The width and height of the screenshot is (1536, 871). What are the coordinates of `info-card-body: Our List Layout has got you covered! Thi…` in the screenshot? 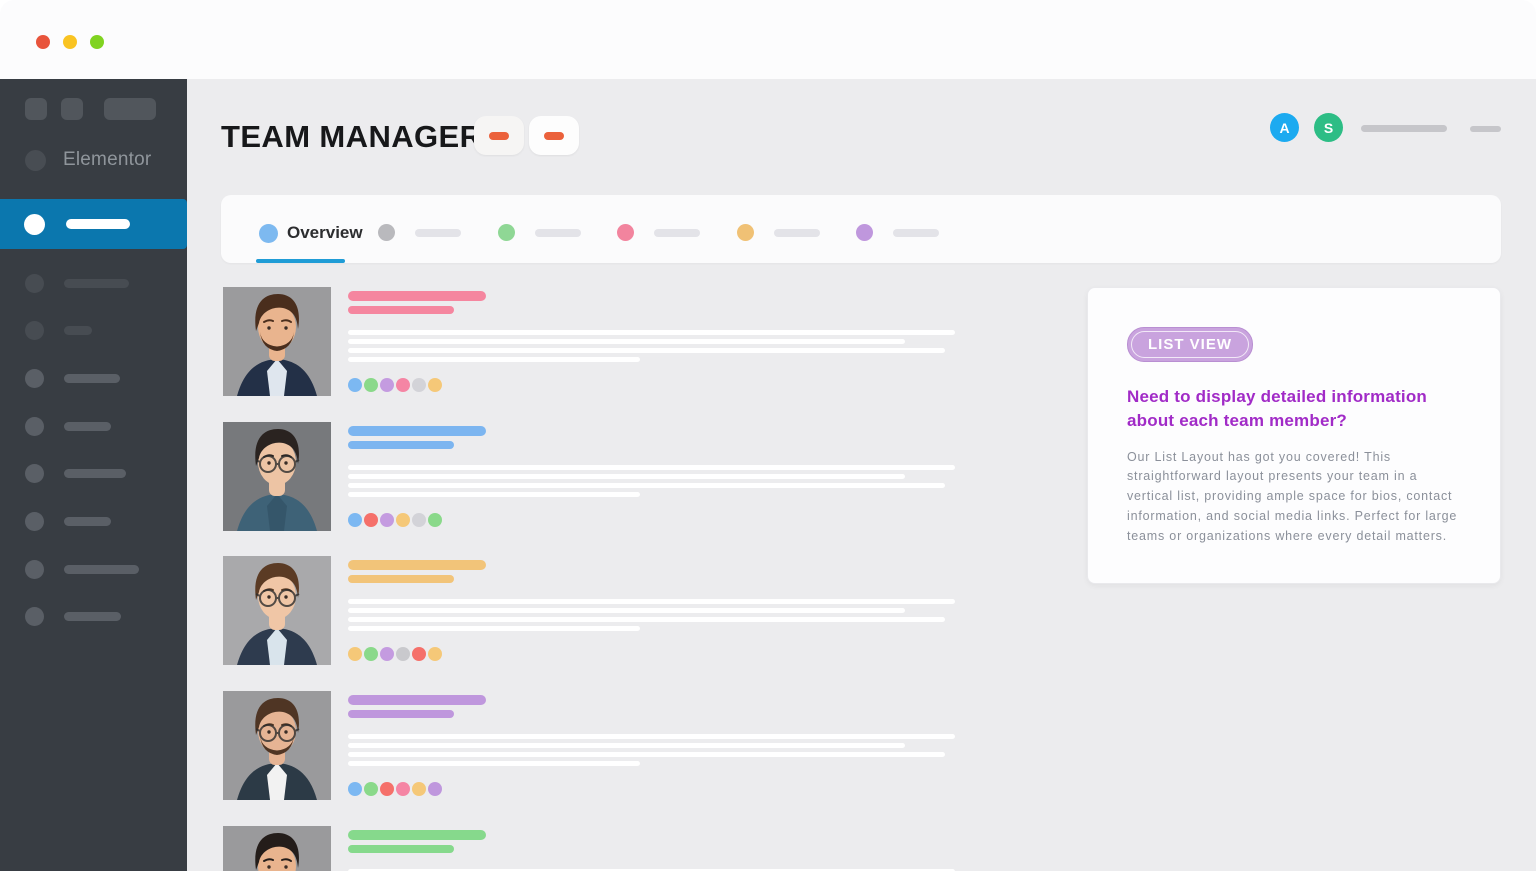 It's located at (1292, 496).